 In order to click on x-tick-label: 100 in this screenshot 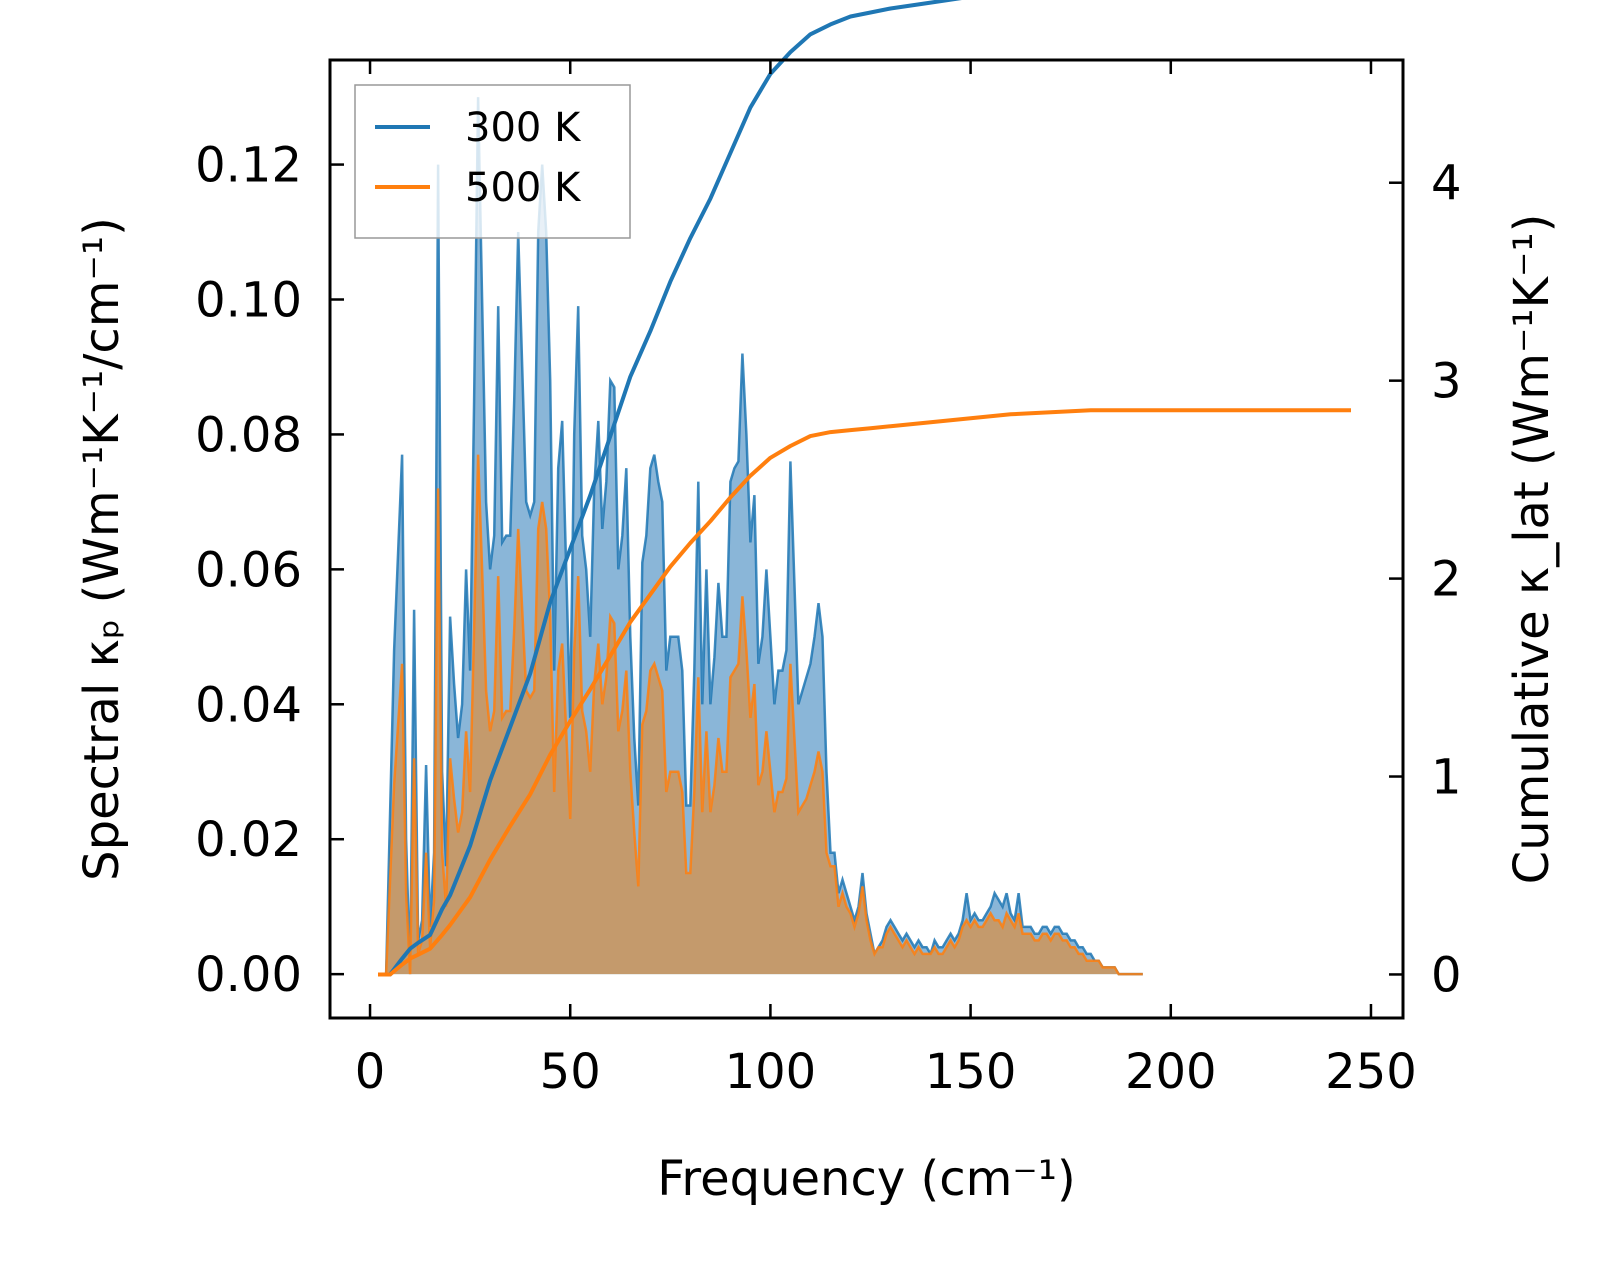, I will do `click(771, 1072)`.